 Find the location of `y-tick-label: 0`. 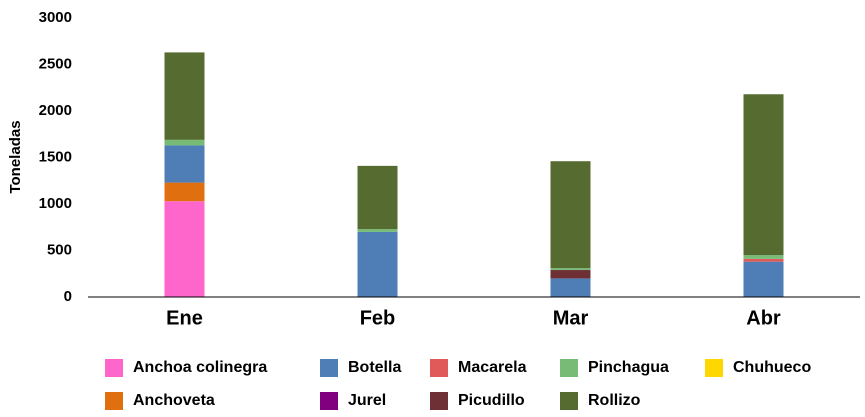

y-tick-label: 0 is located at coordinates (68, 296).